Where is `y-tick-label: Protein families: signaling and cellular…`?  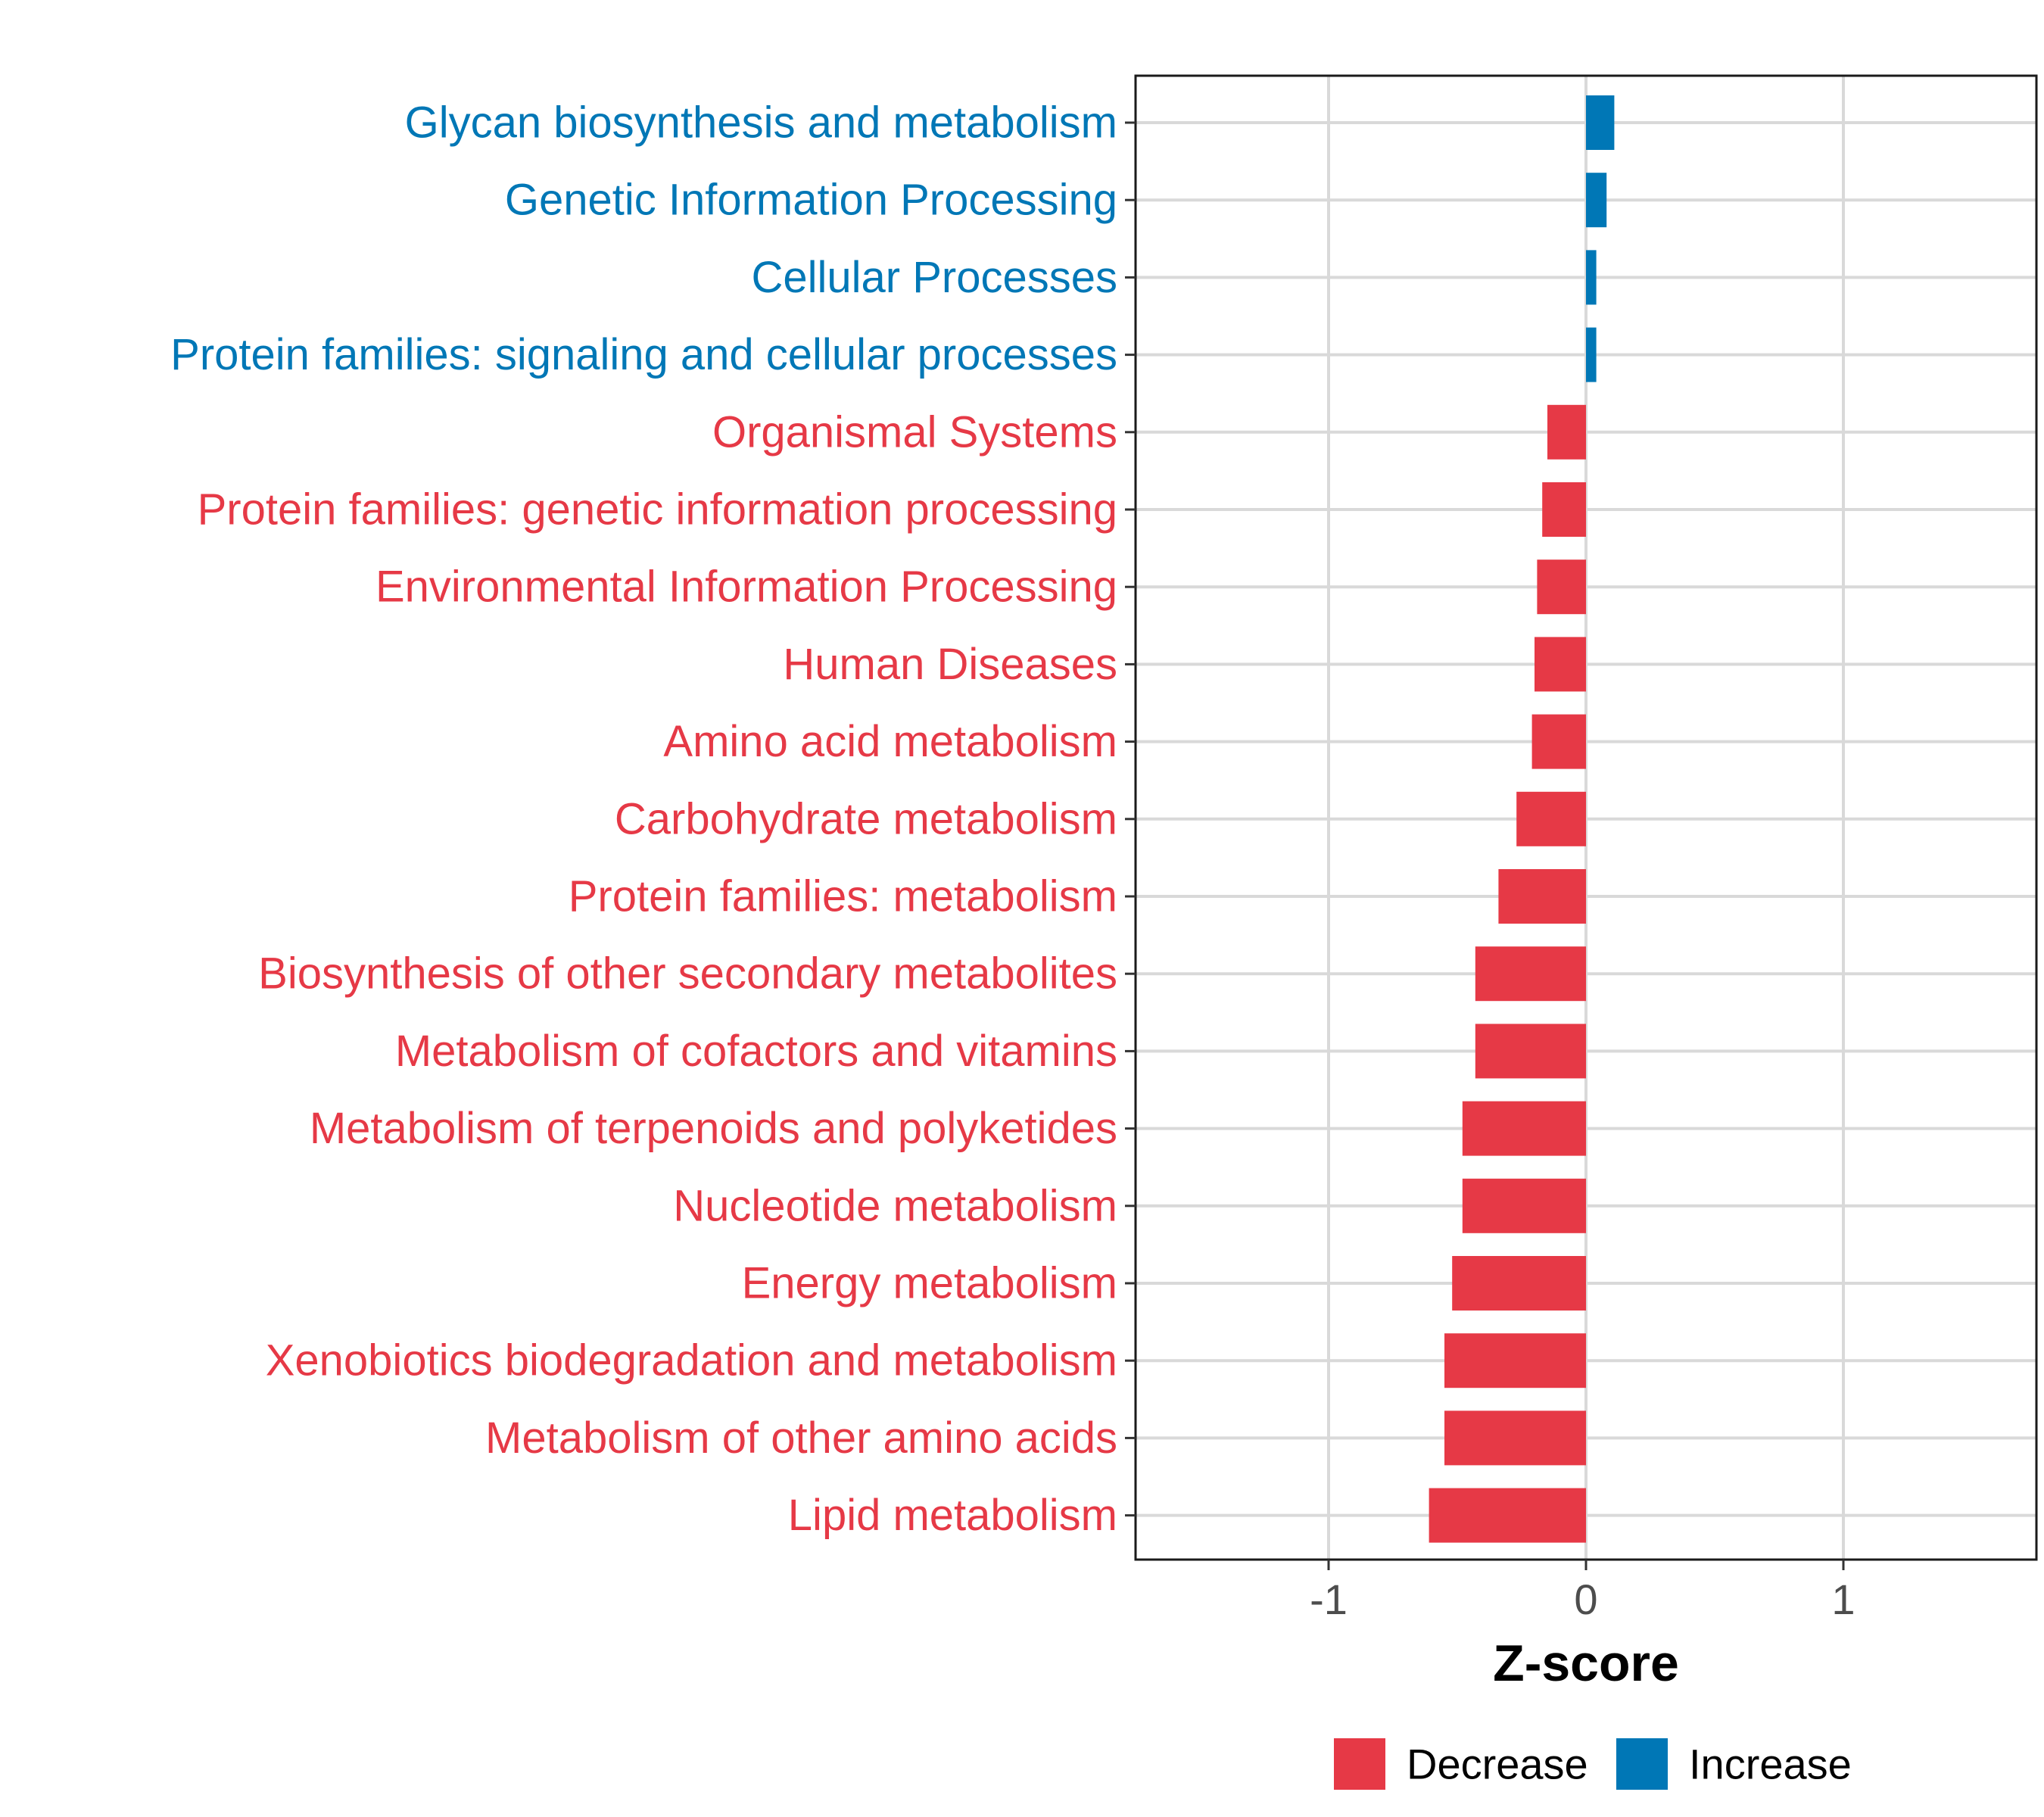 y-tick-label: Protein families: signaling and cellular… is located at coordinates (643, 354).